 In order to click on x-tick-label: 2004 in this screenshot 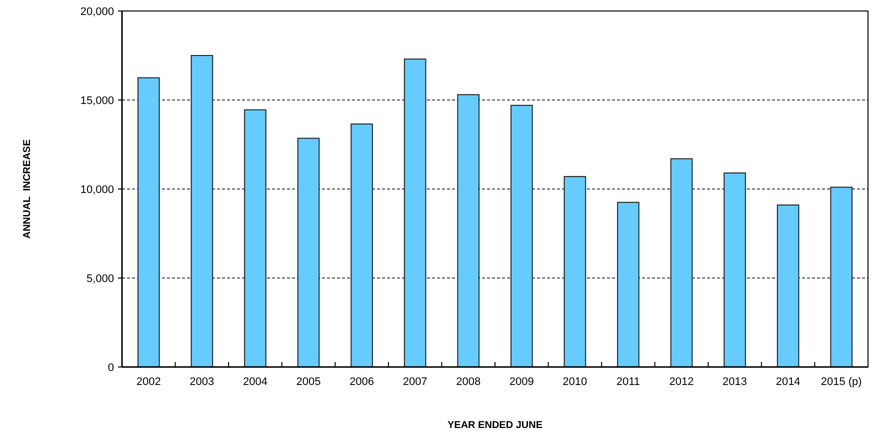, I will do `click(255, 382)`.